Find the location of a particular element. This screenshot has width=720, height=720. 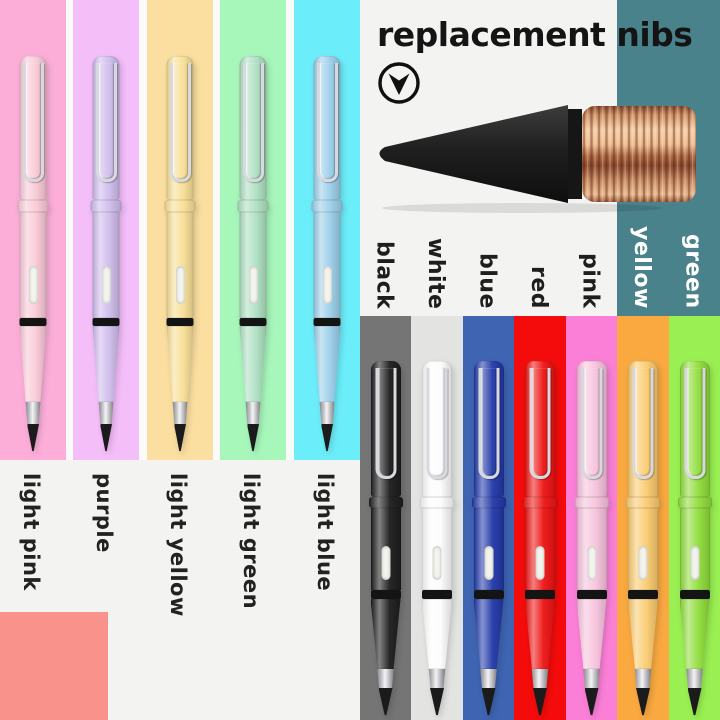

salmon-background-block is located at coordinates (54, 666).